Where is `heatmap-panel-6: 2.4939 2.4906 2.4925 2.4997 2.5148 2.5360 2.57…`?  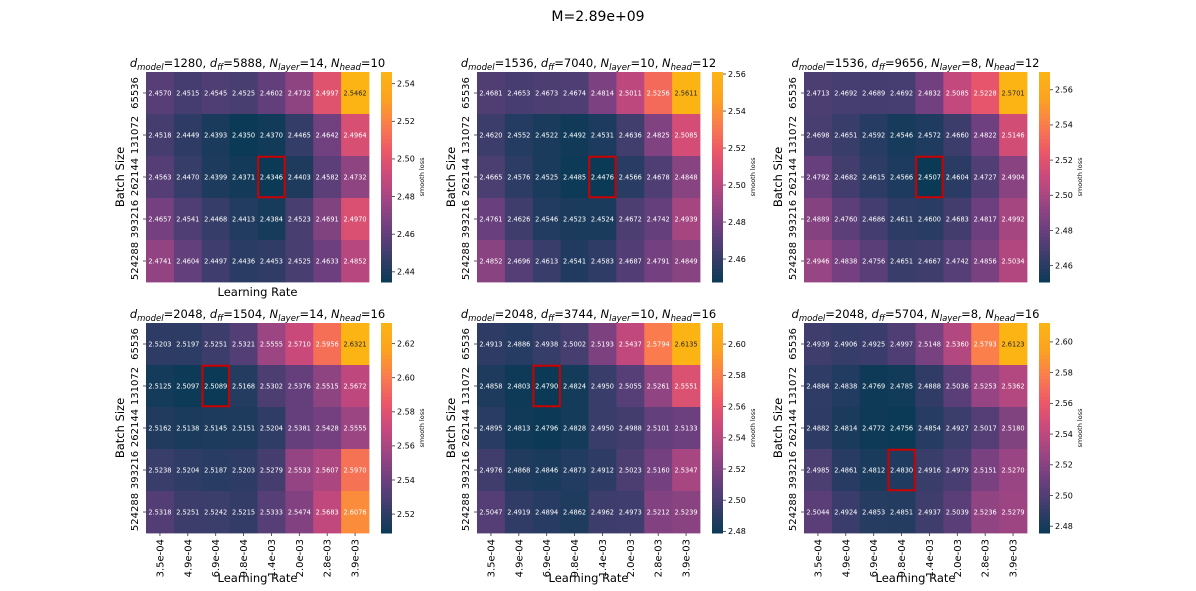
heatmap-panel-6: 2.4939 2.4906 2.4925 2.4997 2.5148 2.5360 2.57… is located at coordinates (927, 446).